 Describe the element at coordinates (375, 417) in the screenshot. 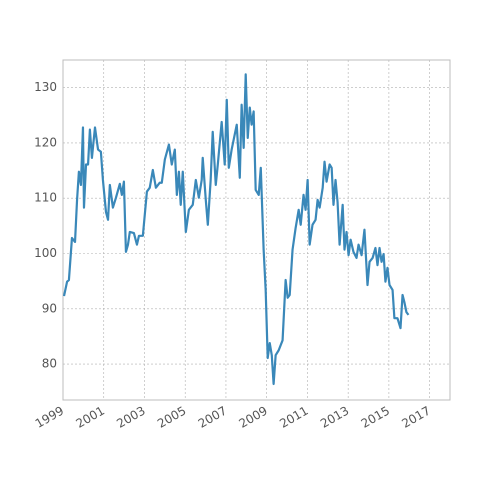

I see `x-tick-label: 2015` at that location.